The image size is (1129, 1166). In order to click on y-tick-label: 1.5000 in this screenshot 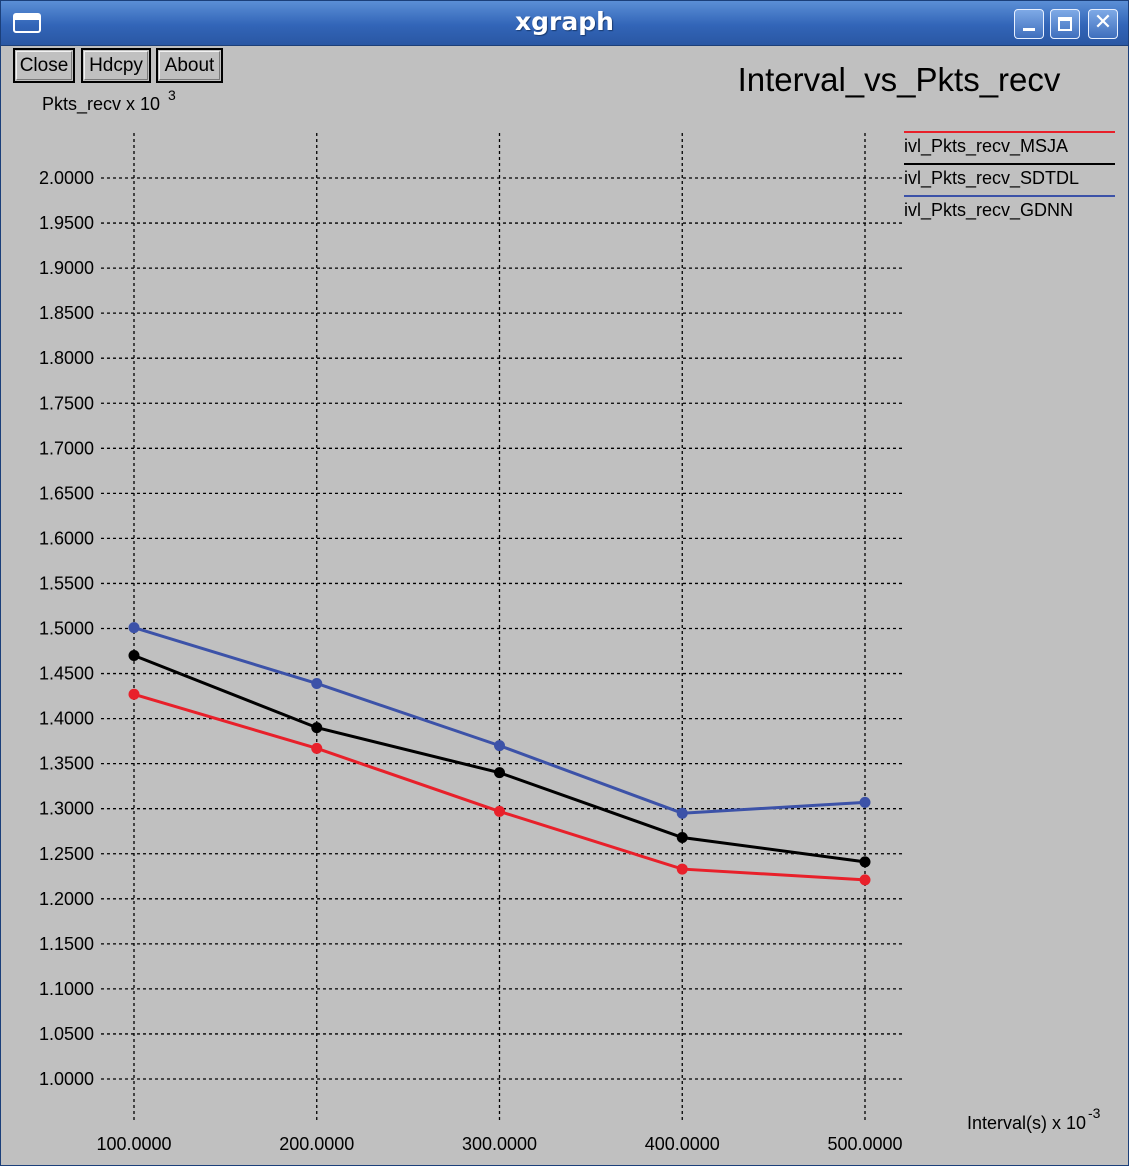, I will do `click(66, 629)`.